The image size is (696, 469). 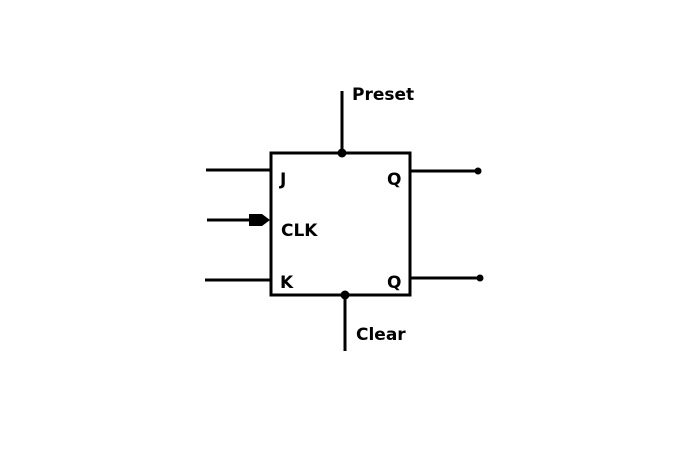 I want to click on preset-label: Preset, so click(x=383, y=95).